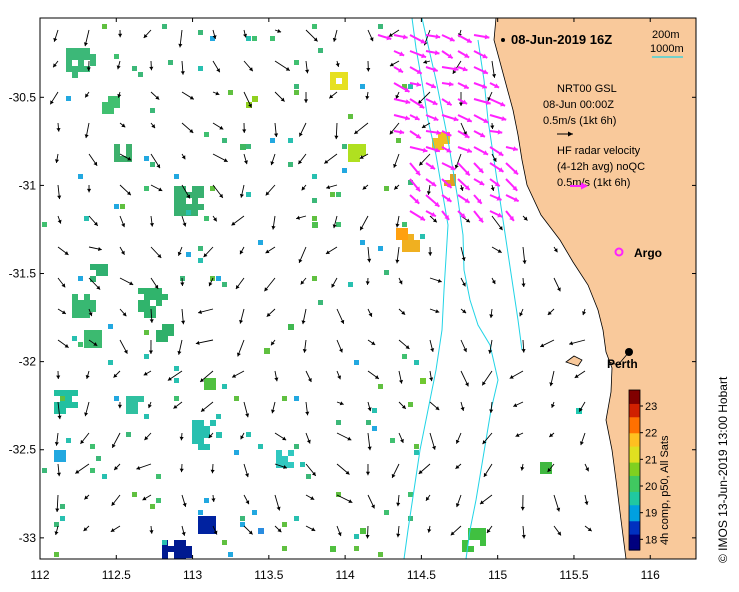 This screenshot has height=592, width=739. Describe the element at coordinates (28, 362) in the screenshot. I see `y-tick-label: -32` at that location.